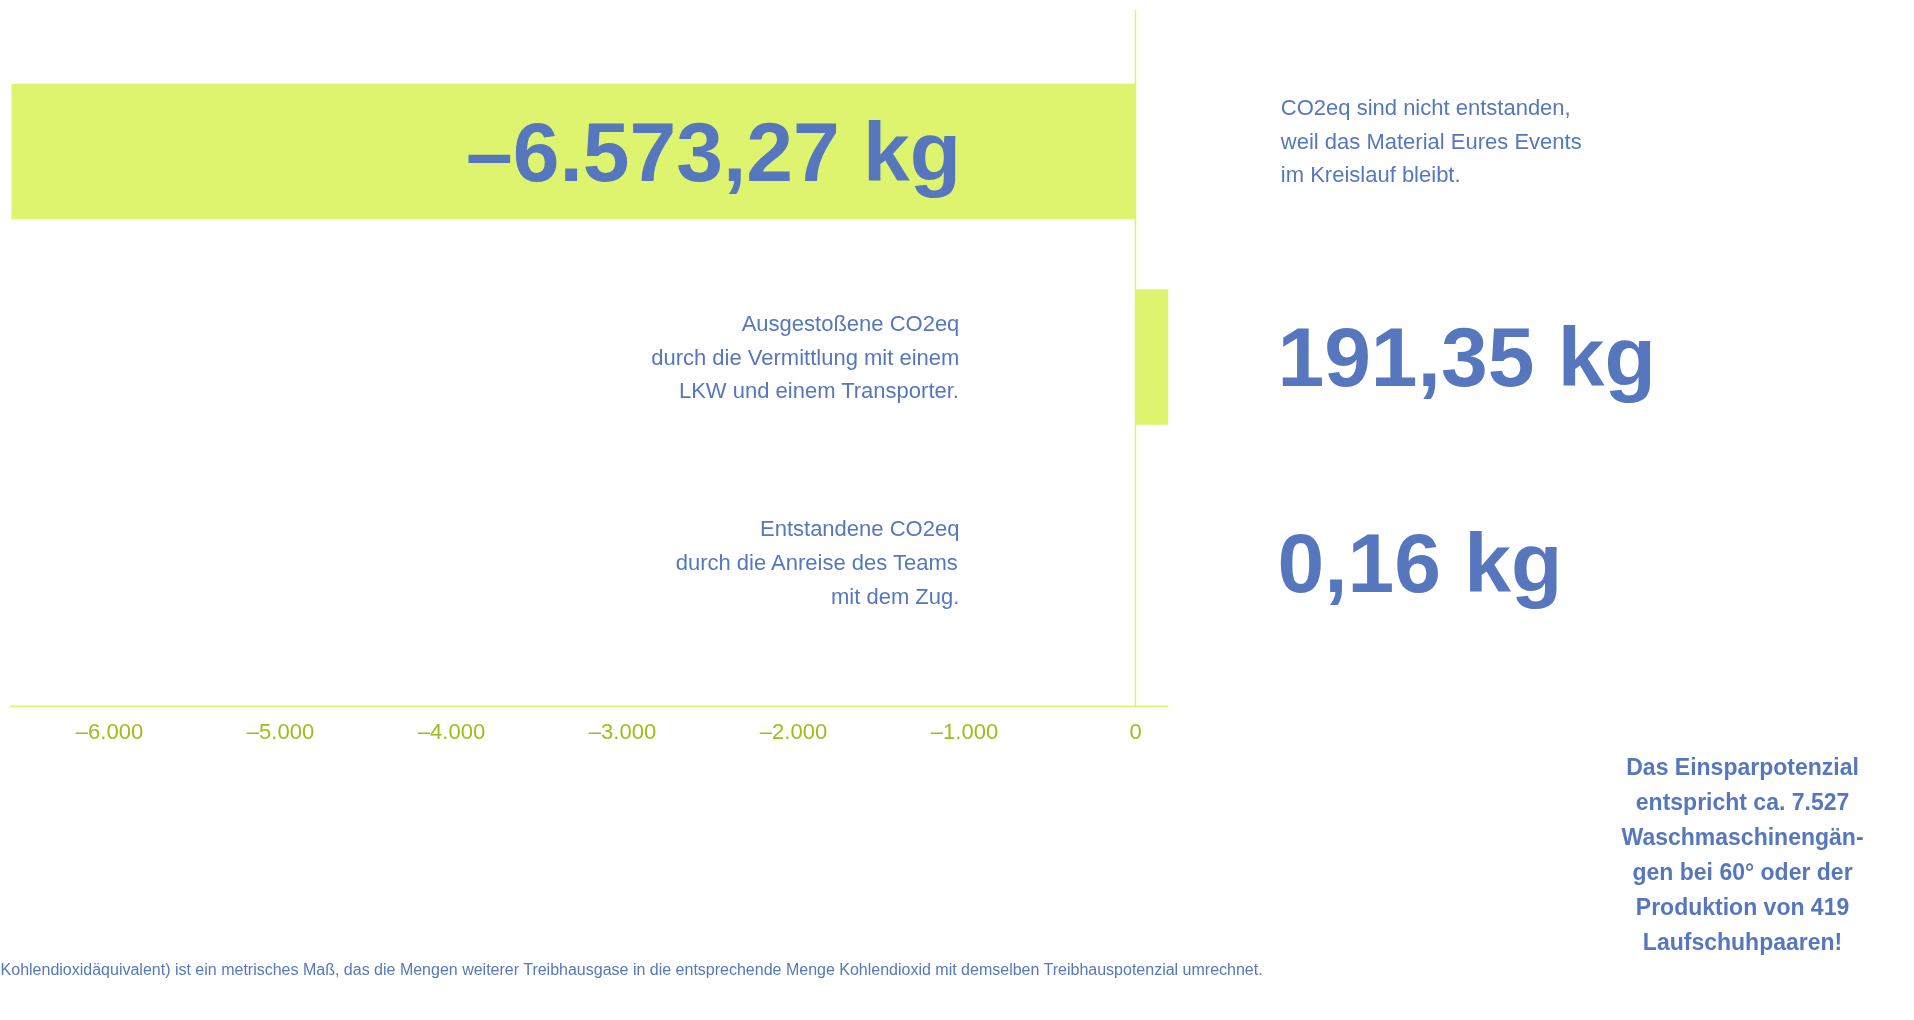  What do you see at coordinates (631, 969) in the screenshot?
I see `text: Kohlendioxidäquivalent) ist ein metrisches Maß, das die Mengen weiterer Treibhausgase in die entsprechende Menge Kohlendioxid mit demselben Treibhauspotenzial umrechnet.` at bounding box center [631, 969].